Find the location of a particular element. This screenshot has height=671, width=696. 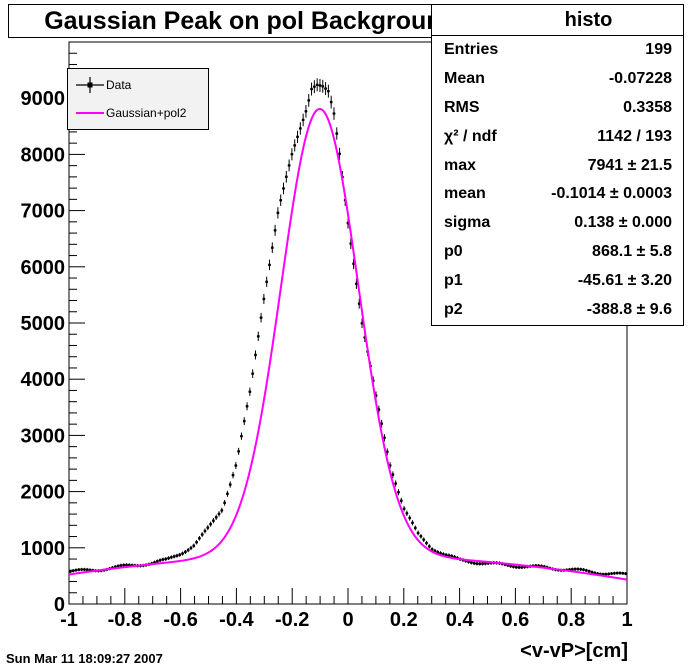

stats-value: -388.8 ± 9.6 is located at coordinates (629, 309).